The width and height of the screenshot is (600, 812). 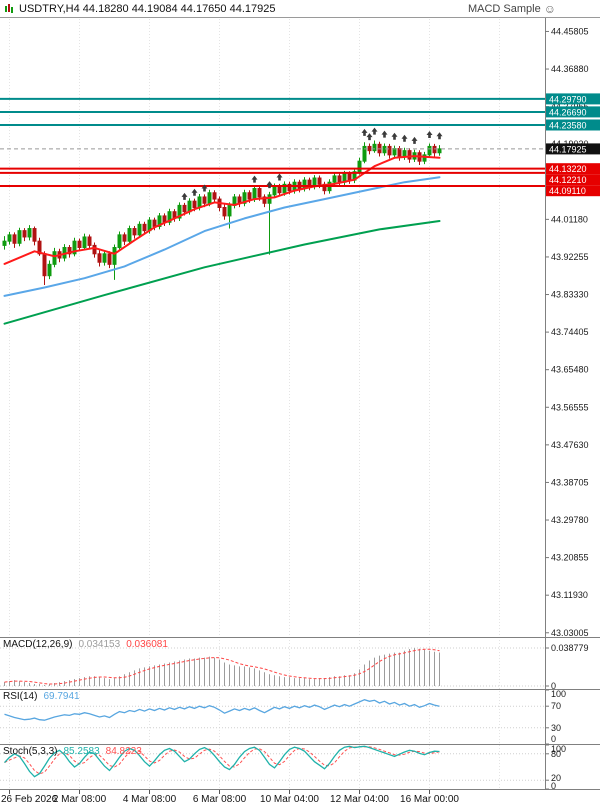 I want to click on macd-signal-value: 0.036081, so click(x=147, y=644).